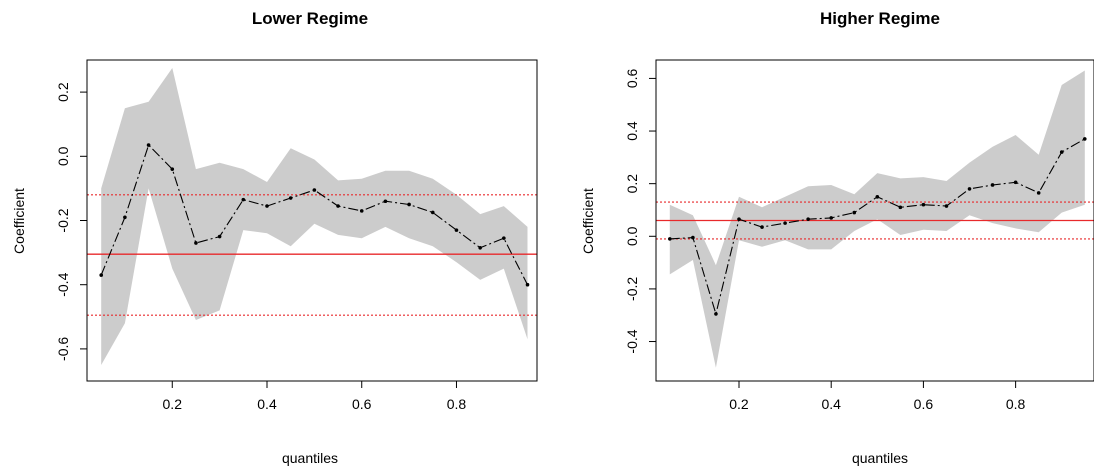 The width and height of the screenshot is (1094, 472). I want to click on y-tick-label: 0.4, so click(632, 131).